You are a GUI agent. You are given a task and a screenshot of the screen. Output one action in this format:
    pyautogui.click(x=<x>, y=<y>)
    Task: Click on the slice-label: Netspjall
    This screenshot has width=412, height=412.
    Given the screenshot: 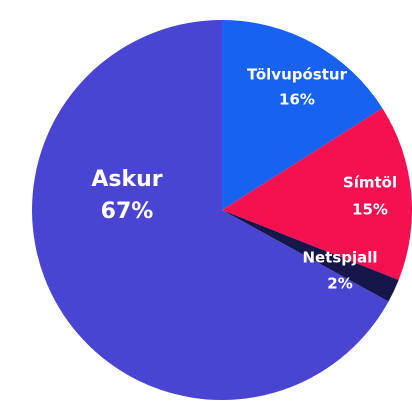 What is the action you would take?
    pyautogui.click(x=339, y=258)
    